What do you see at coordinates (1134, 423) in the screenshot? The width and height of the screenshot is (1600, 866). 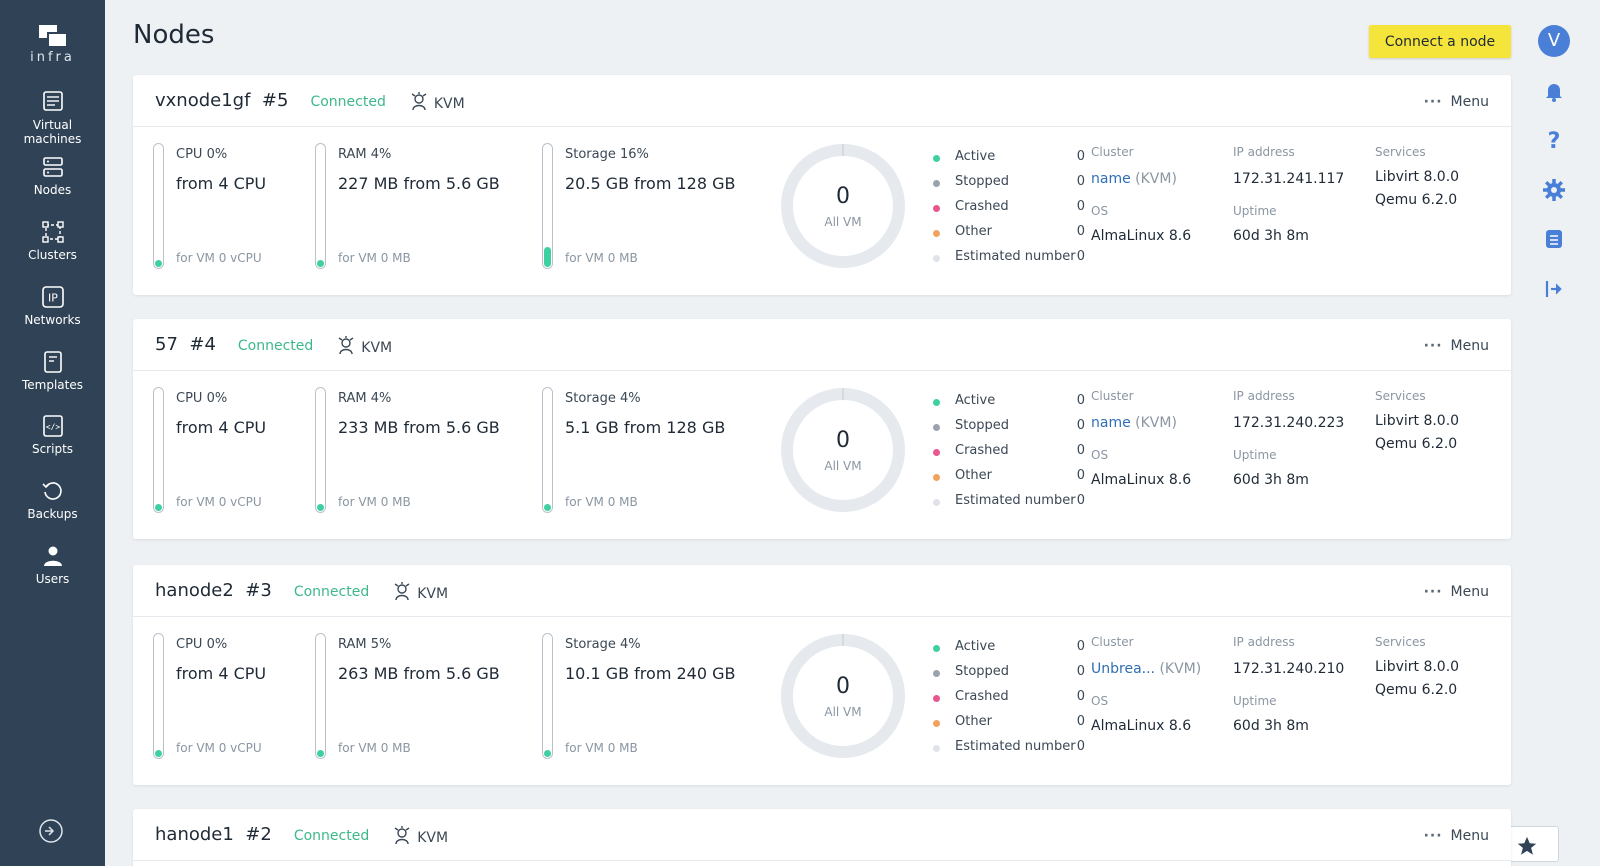 I see `cluster-value: name (KVM)` at bounding box center [1134, 423].